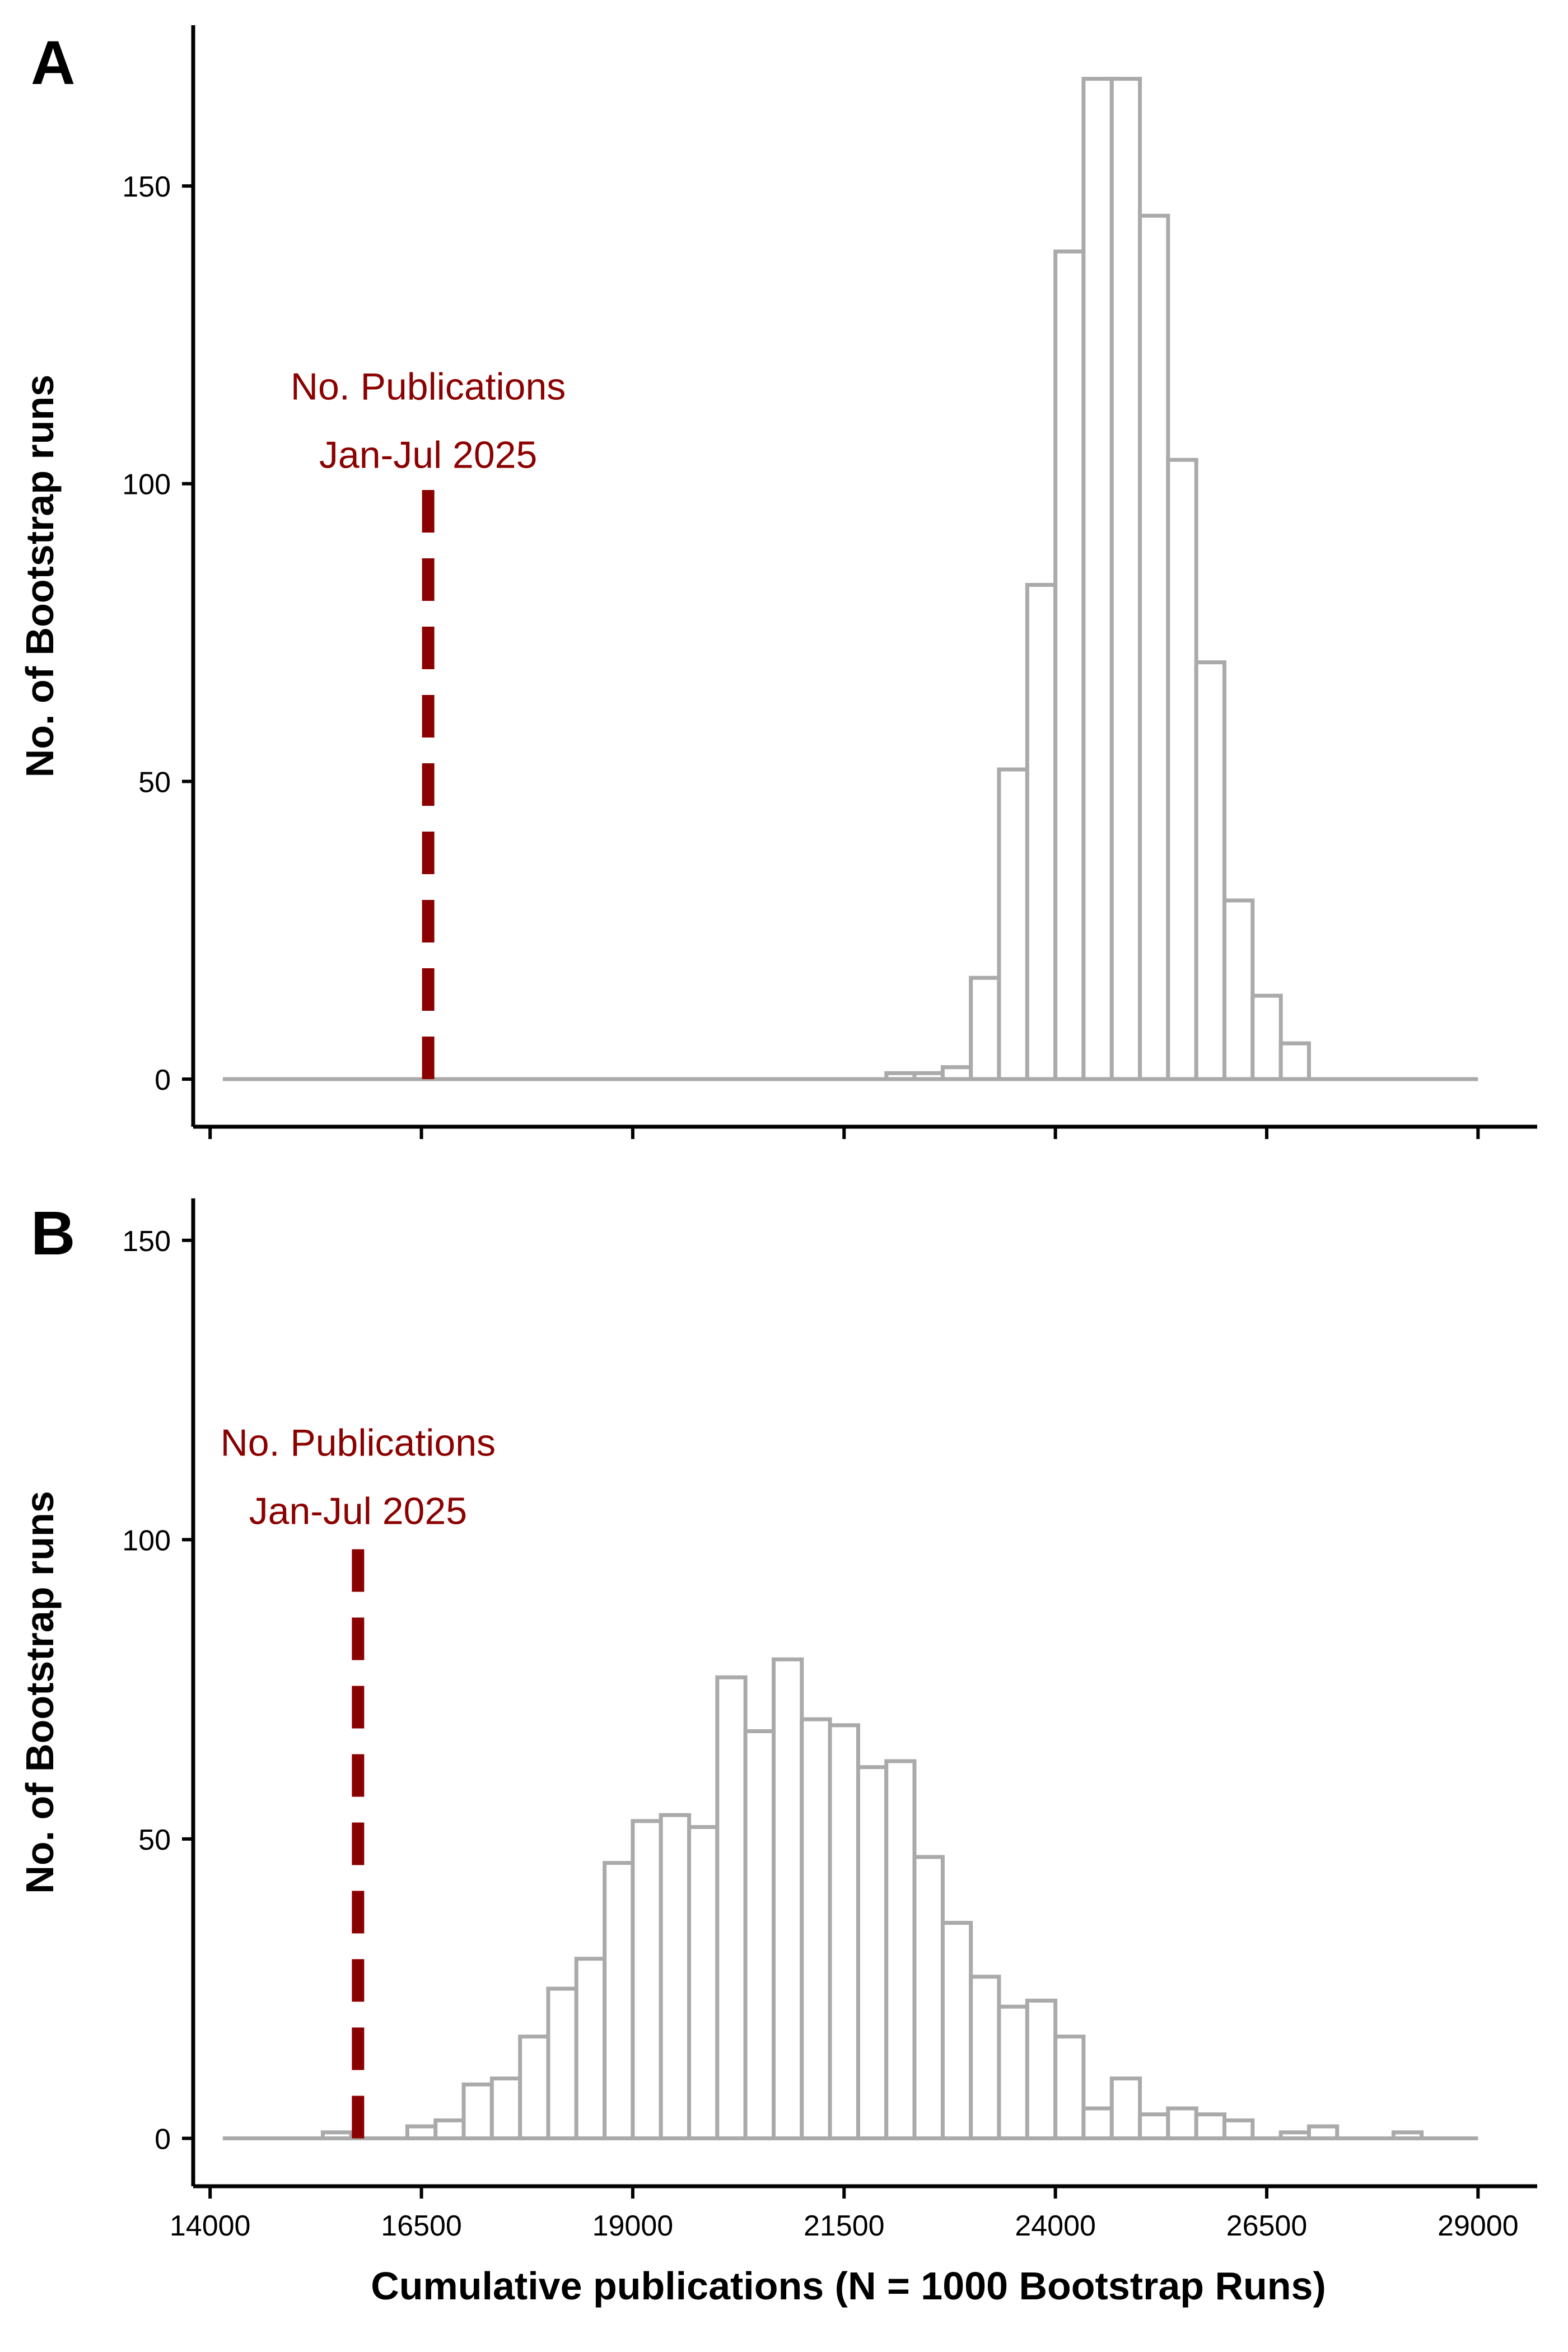  Describe the element at coordinates (1267, 2226) in the screenshot. I see `x-tick-label: 26500` at that location.